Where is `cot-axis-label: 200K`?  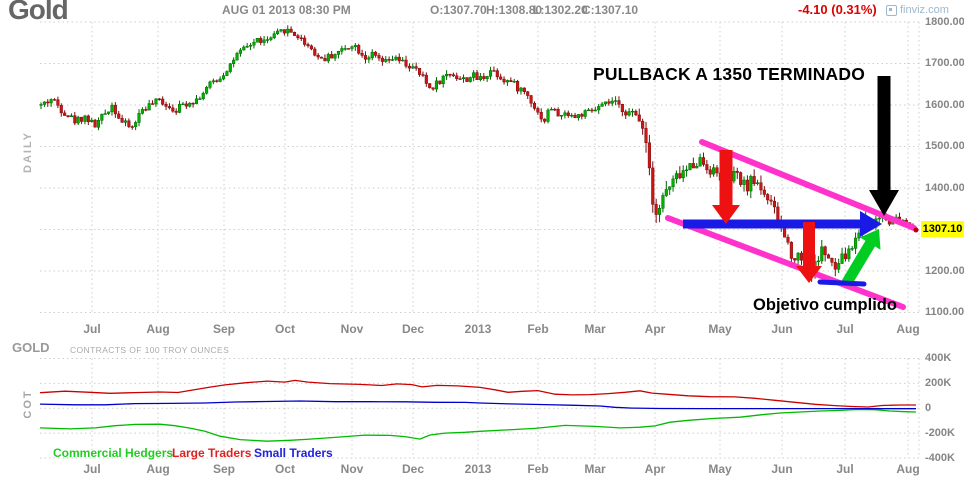
cot-axis-label: 200K is located at coordinates (938, 382).